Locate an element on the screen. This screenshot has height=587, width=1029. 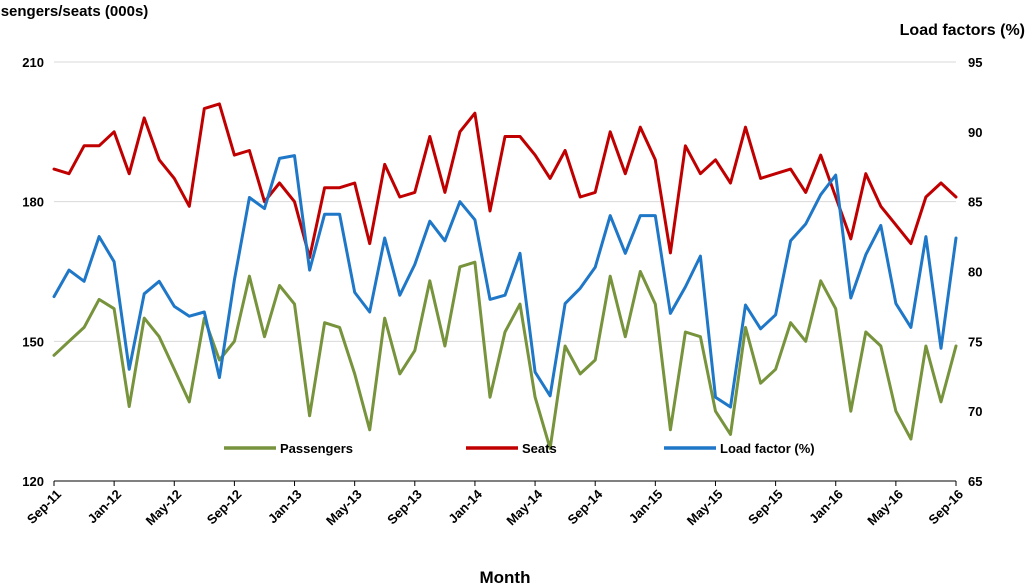
right-y-tick-label: 80 is located at coordinates (975, 272).